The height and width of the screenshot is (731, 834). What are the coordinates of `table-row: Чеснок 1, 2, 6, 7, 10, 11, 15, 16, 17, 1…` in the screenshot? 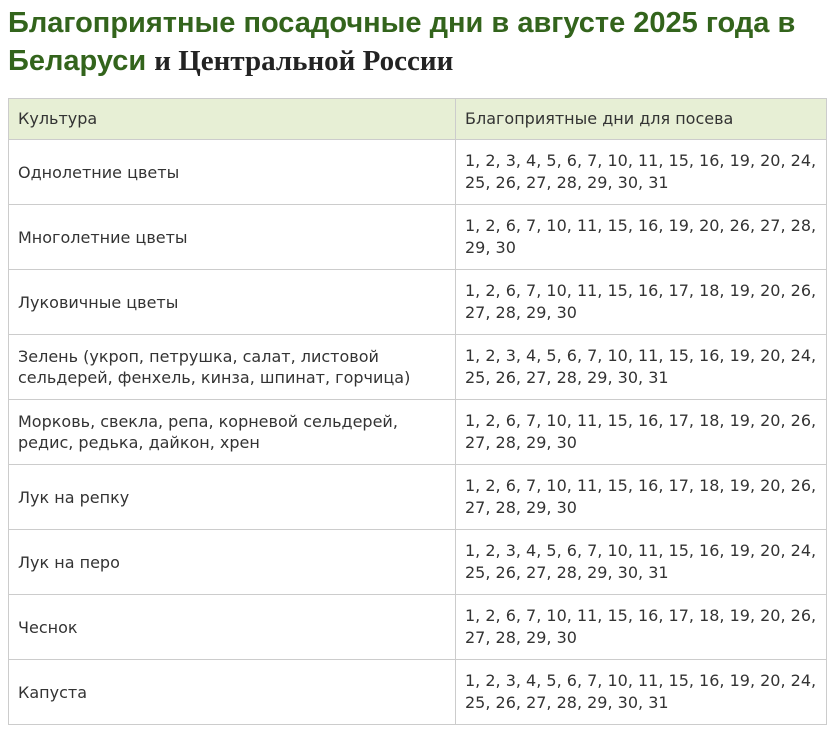 It's located at (417, 627).